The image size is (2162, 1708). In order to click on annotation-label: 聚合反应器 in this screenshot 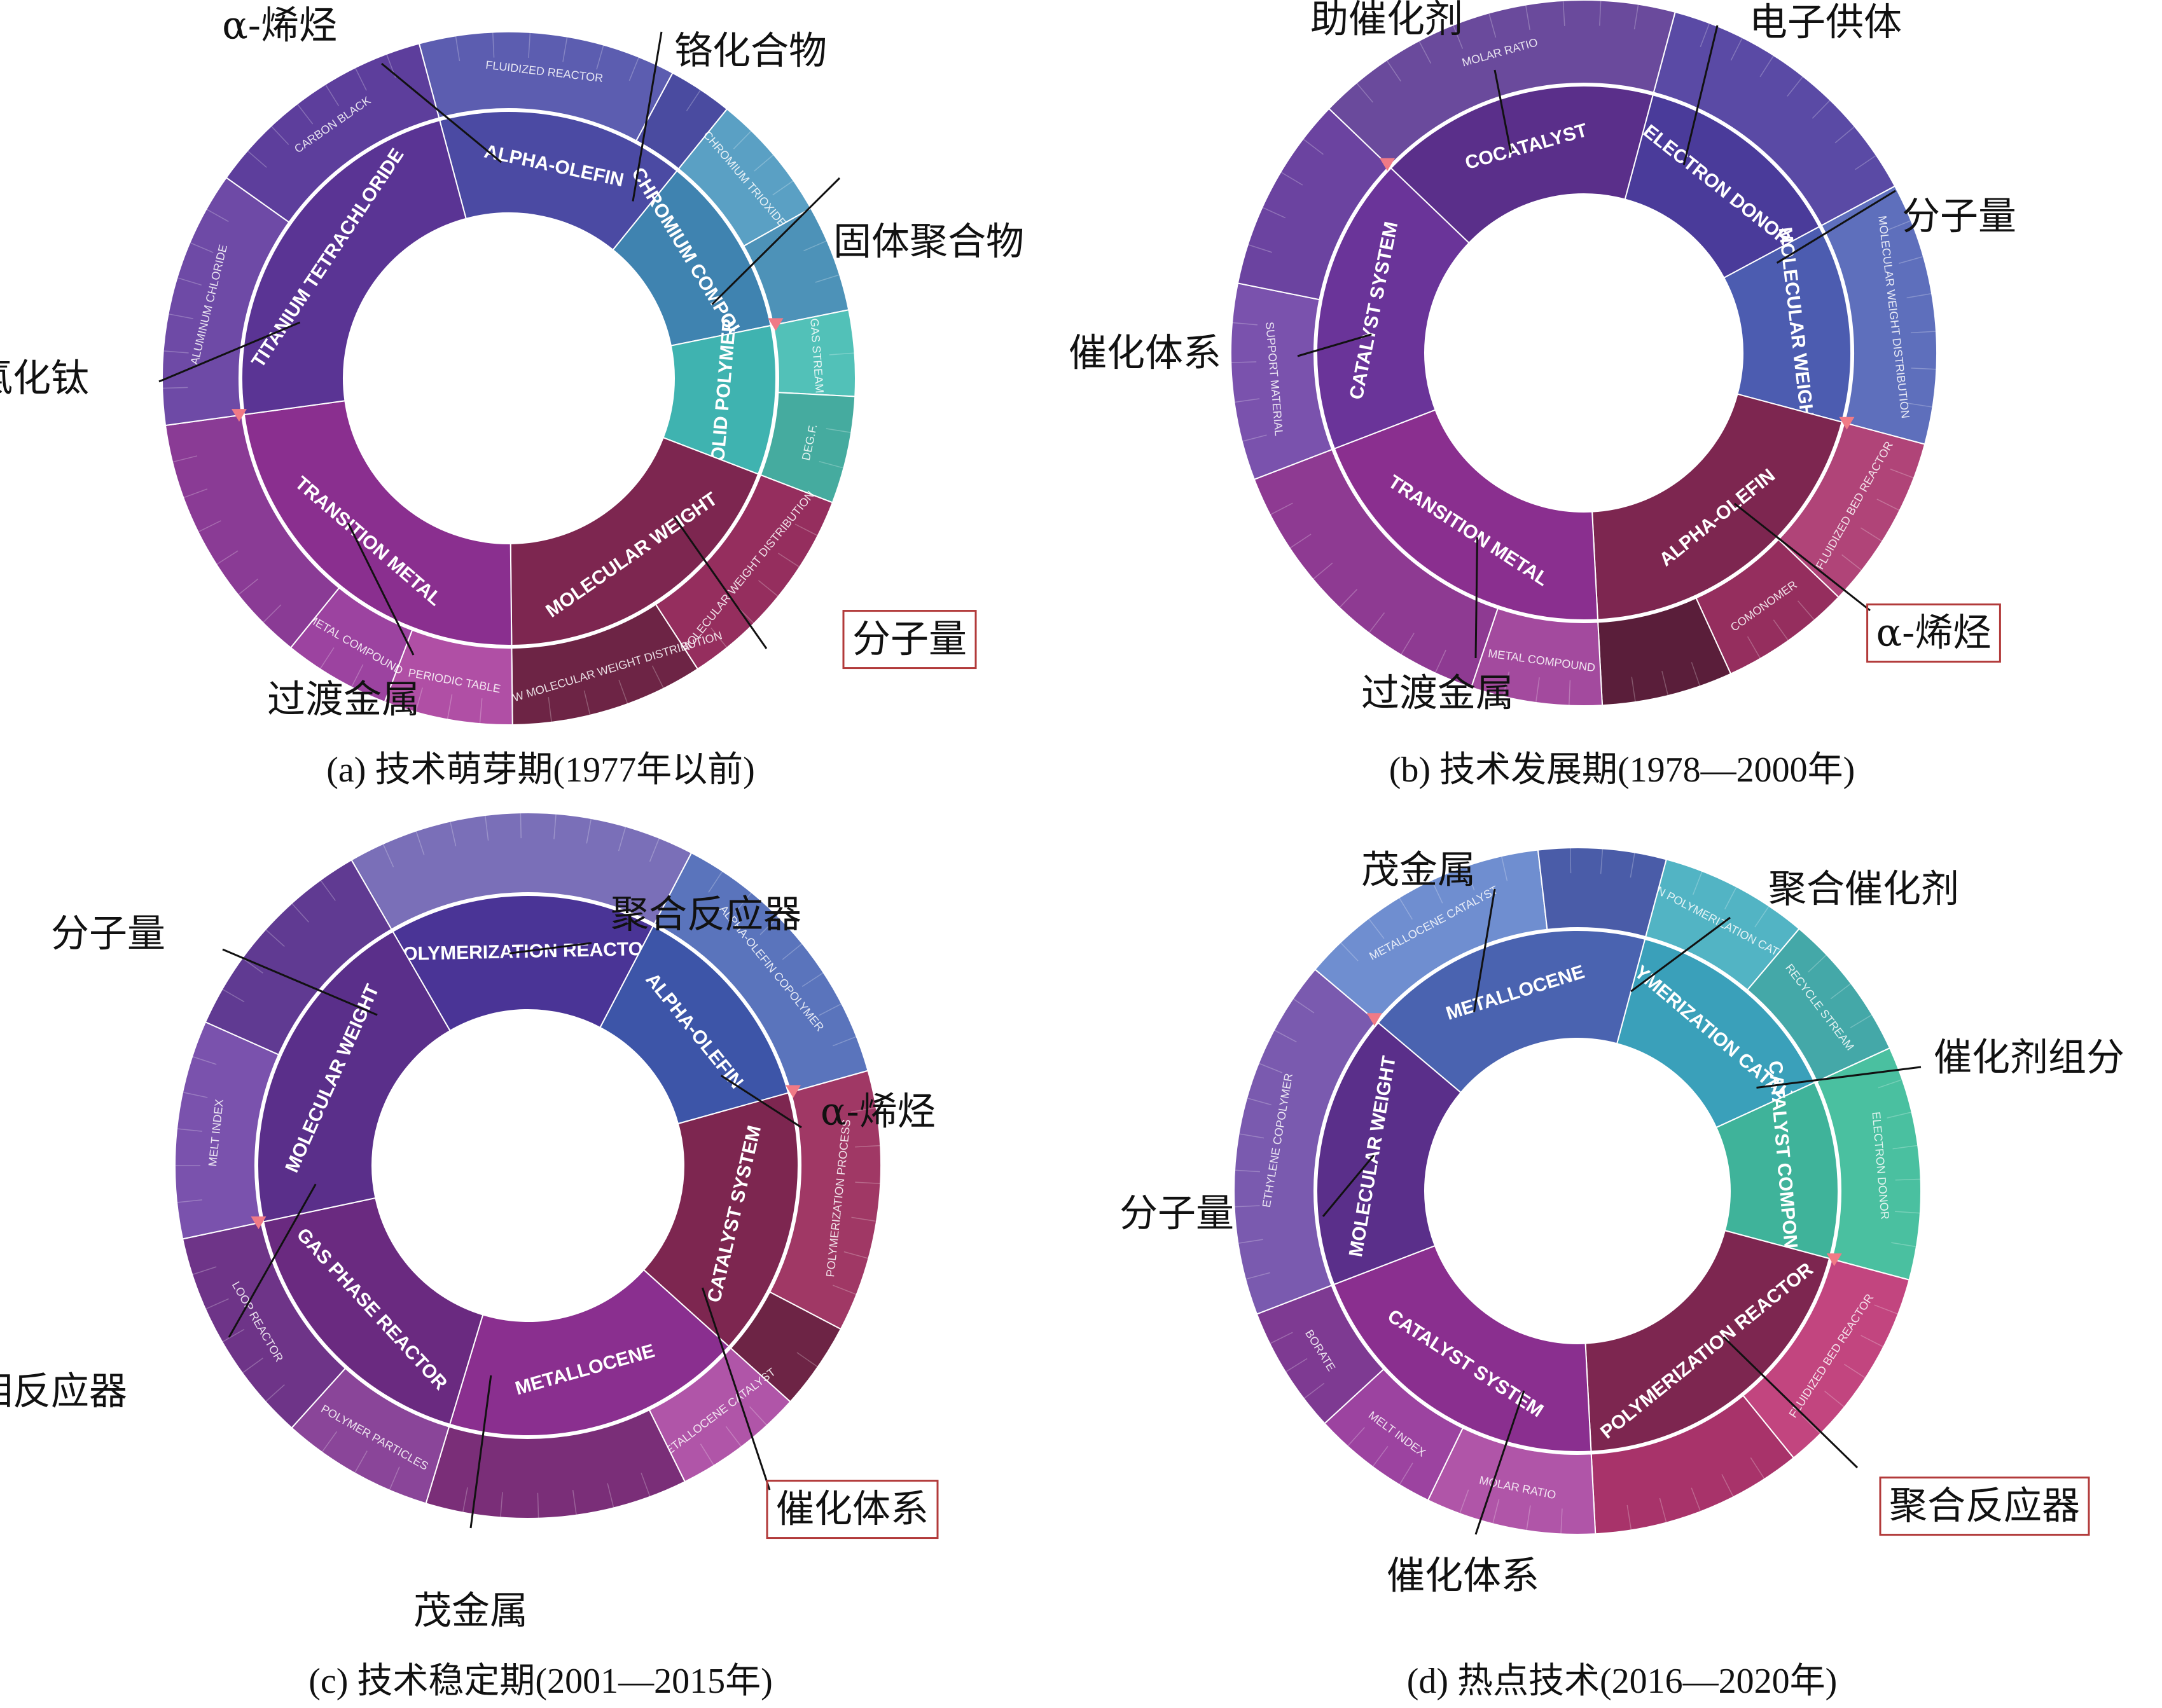, I will do `click(706, 915)`.